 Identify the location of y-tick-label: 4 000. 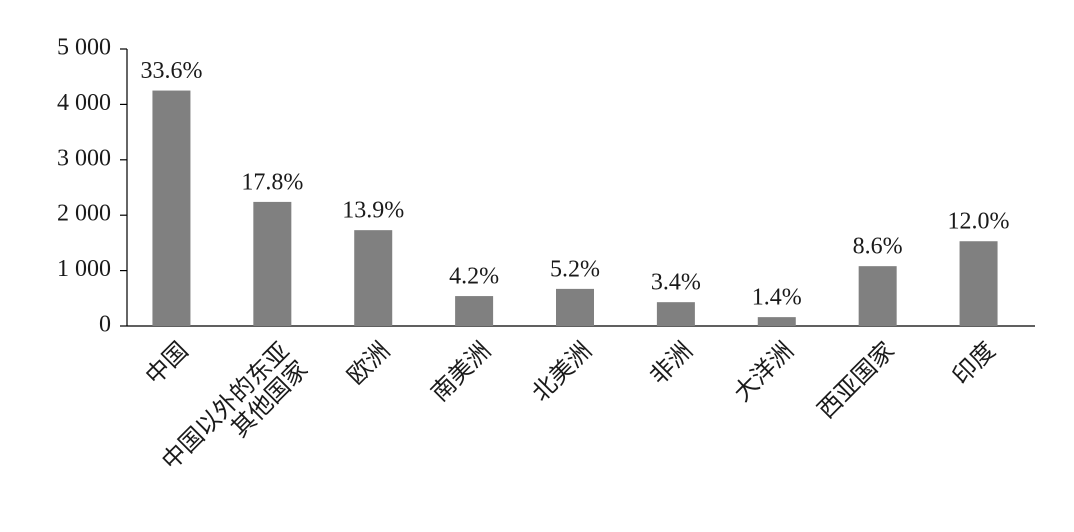
(84, 103).